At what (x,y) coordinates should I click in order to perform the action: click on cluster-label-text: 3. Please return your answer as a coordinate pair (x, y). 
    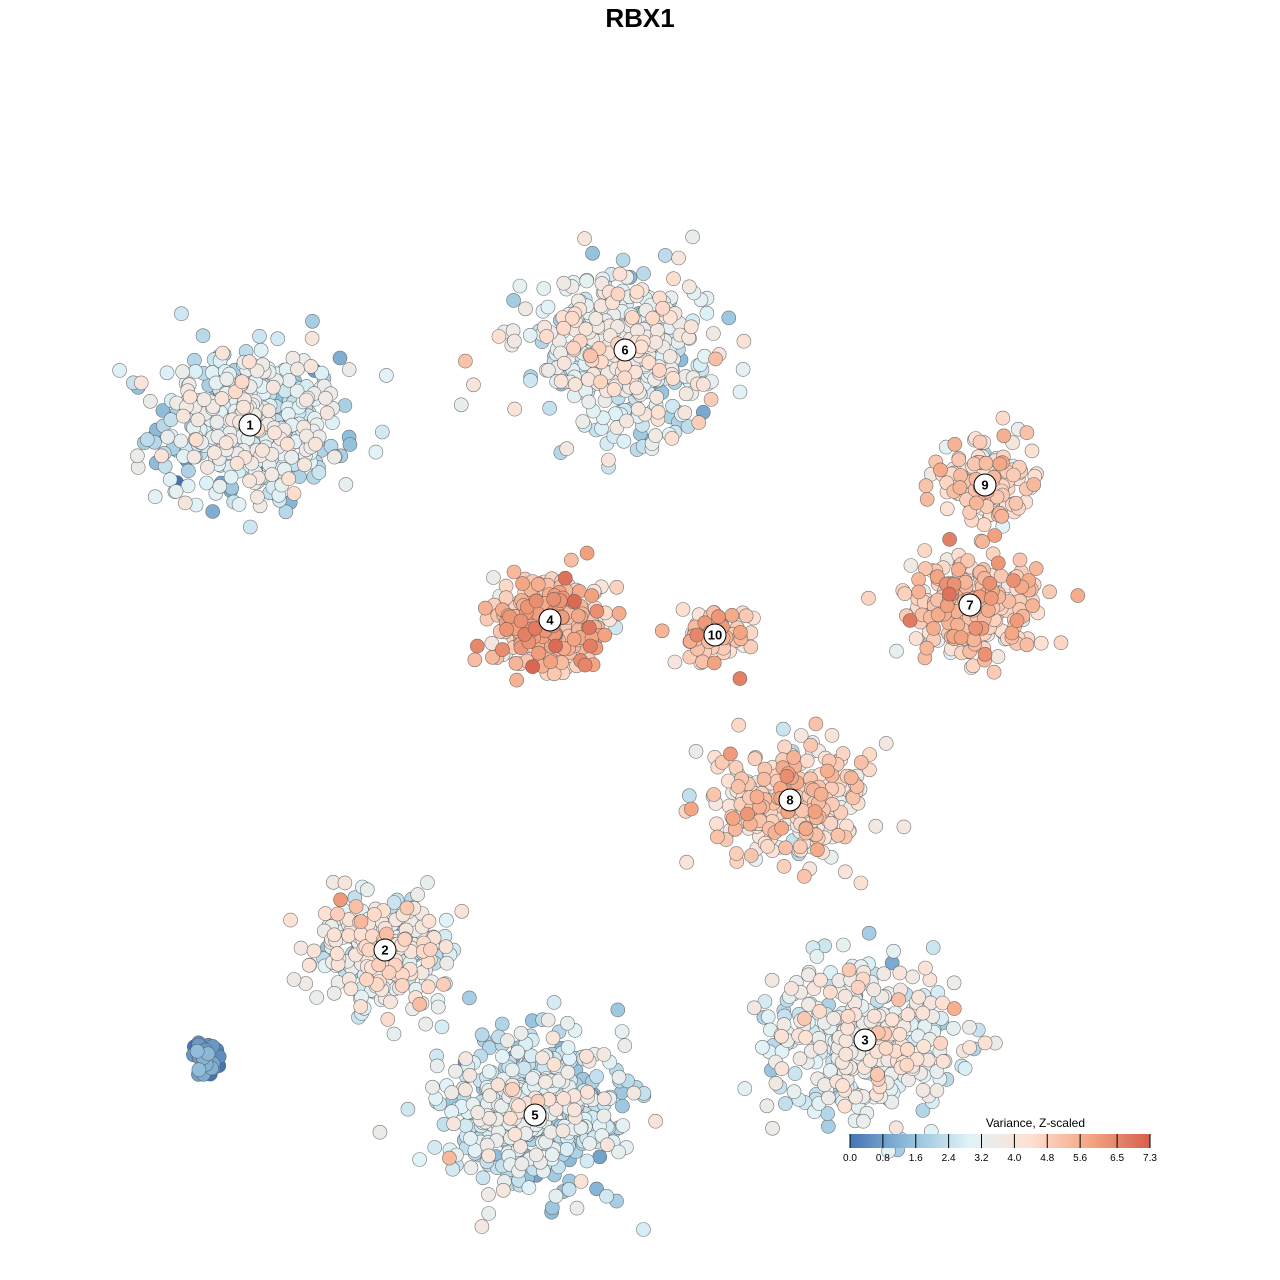
    Looking at the image, I should click on (864, 1040).